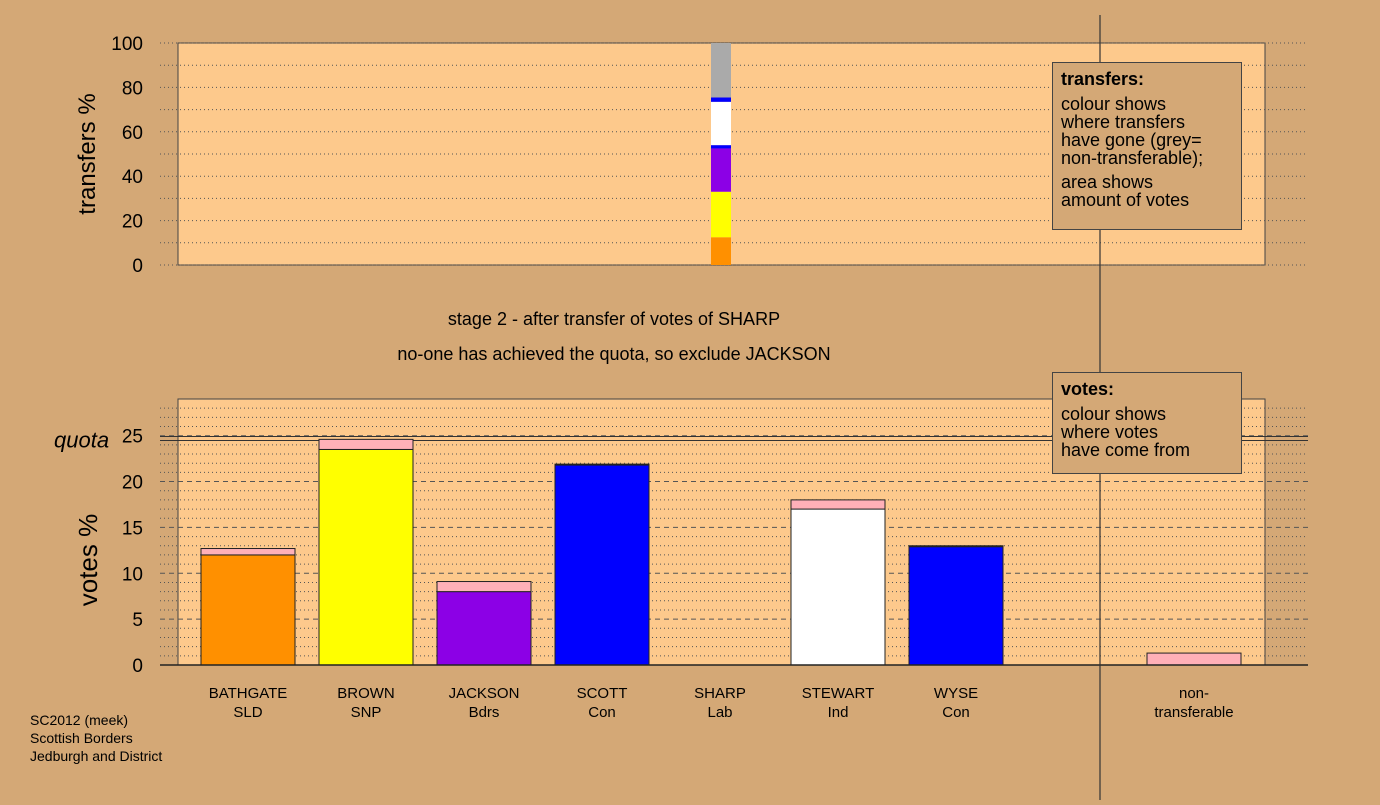 Image resolution: width=1380 pixels, height=805 pixels. What do you see at coordinates (87, 153) in the screenshot?
I see `transfers-y-axis-label: transfers %` at bounding box center [87, 153].